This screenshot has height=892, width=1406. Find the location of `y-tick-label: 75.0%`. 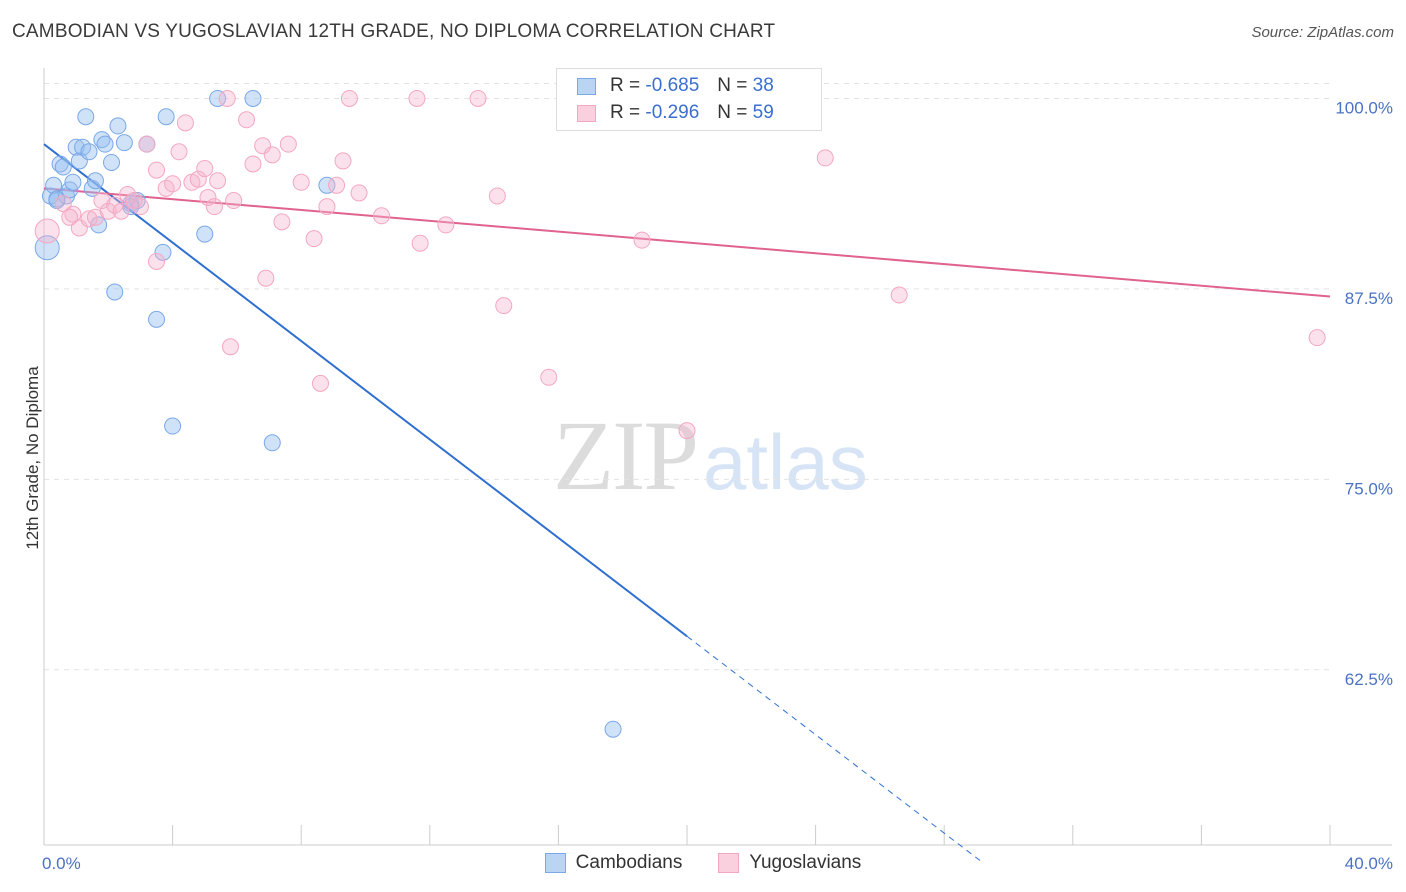

y-tick-label: 75.0% is located at coordinates (1369, 488).